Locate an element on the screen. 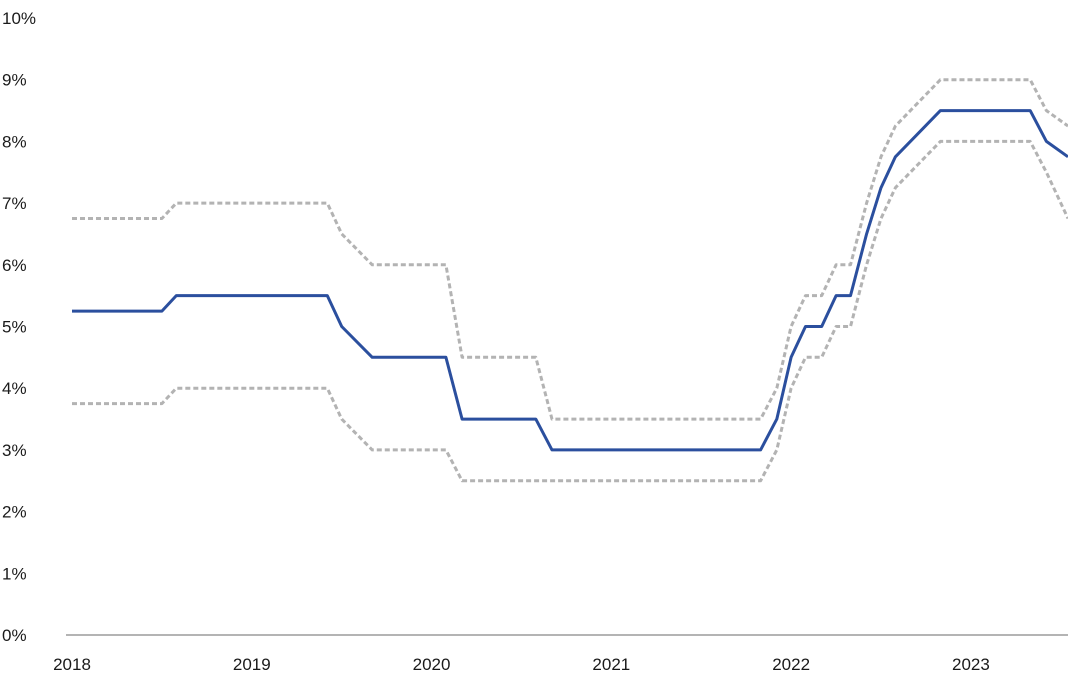 The height and width of the screenshot is (677, 1068). y-axis-ticks: 0% 1% 2% 3% 4% 5% 6% 7% 8% 9% 10% is located at coordinates (19, 327).